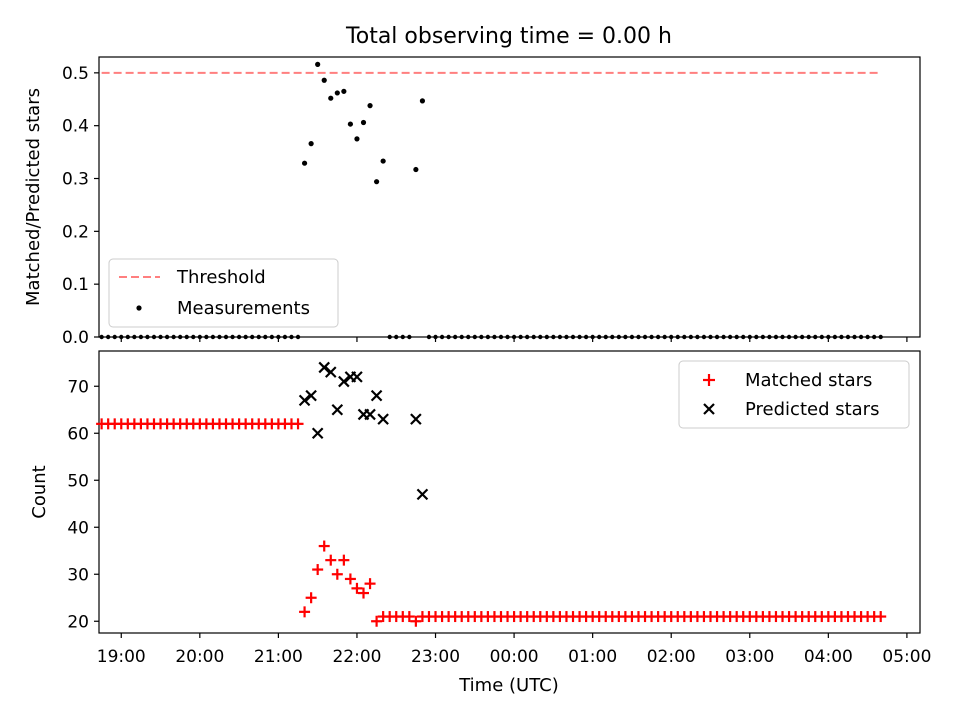  I want to click on top-y-tick-label: 0.4, so click(75, 127).